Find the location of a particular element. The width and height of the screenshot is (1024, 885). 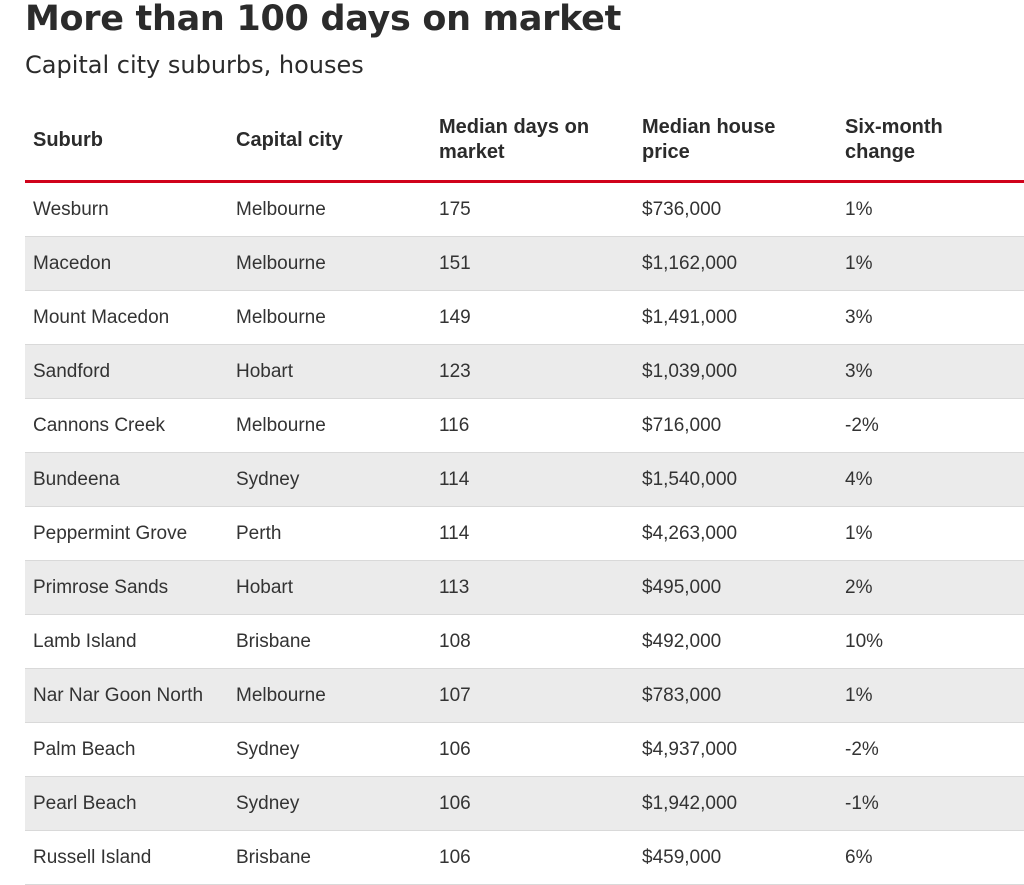

column-header-six-month-change: Six-month change is located at coordinates (894, 139).